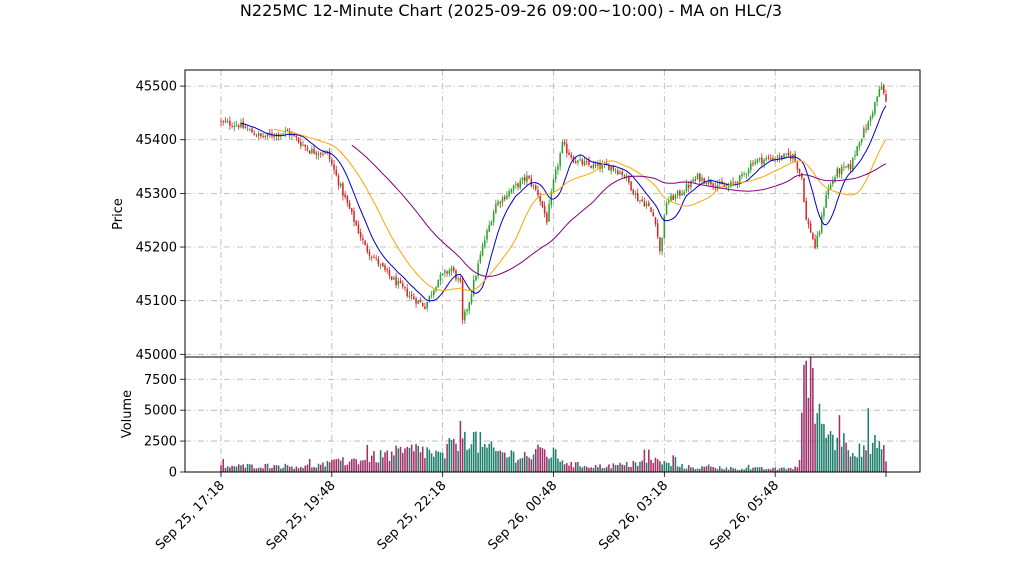 This screenshot has width=1022, height=579. What do you see at coordinates (412, 515) in the screenshot?
I see `x-tick-label: Sep 25, 22:18` at bounding box center [412, 515].